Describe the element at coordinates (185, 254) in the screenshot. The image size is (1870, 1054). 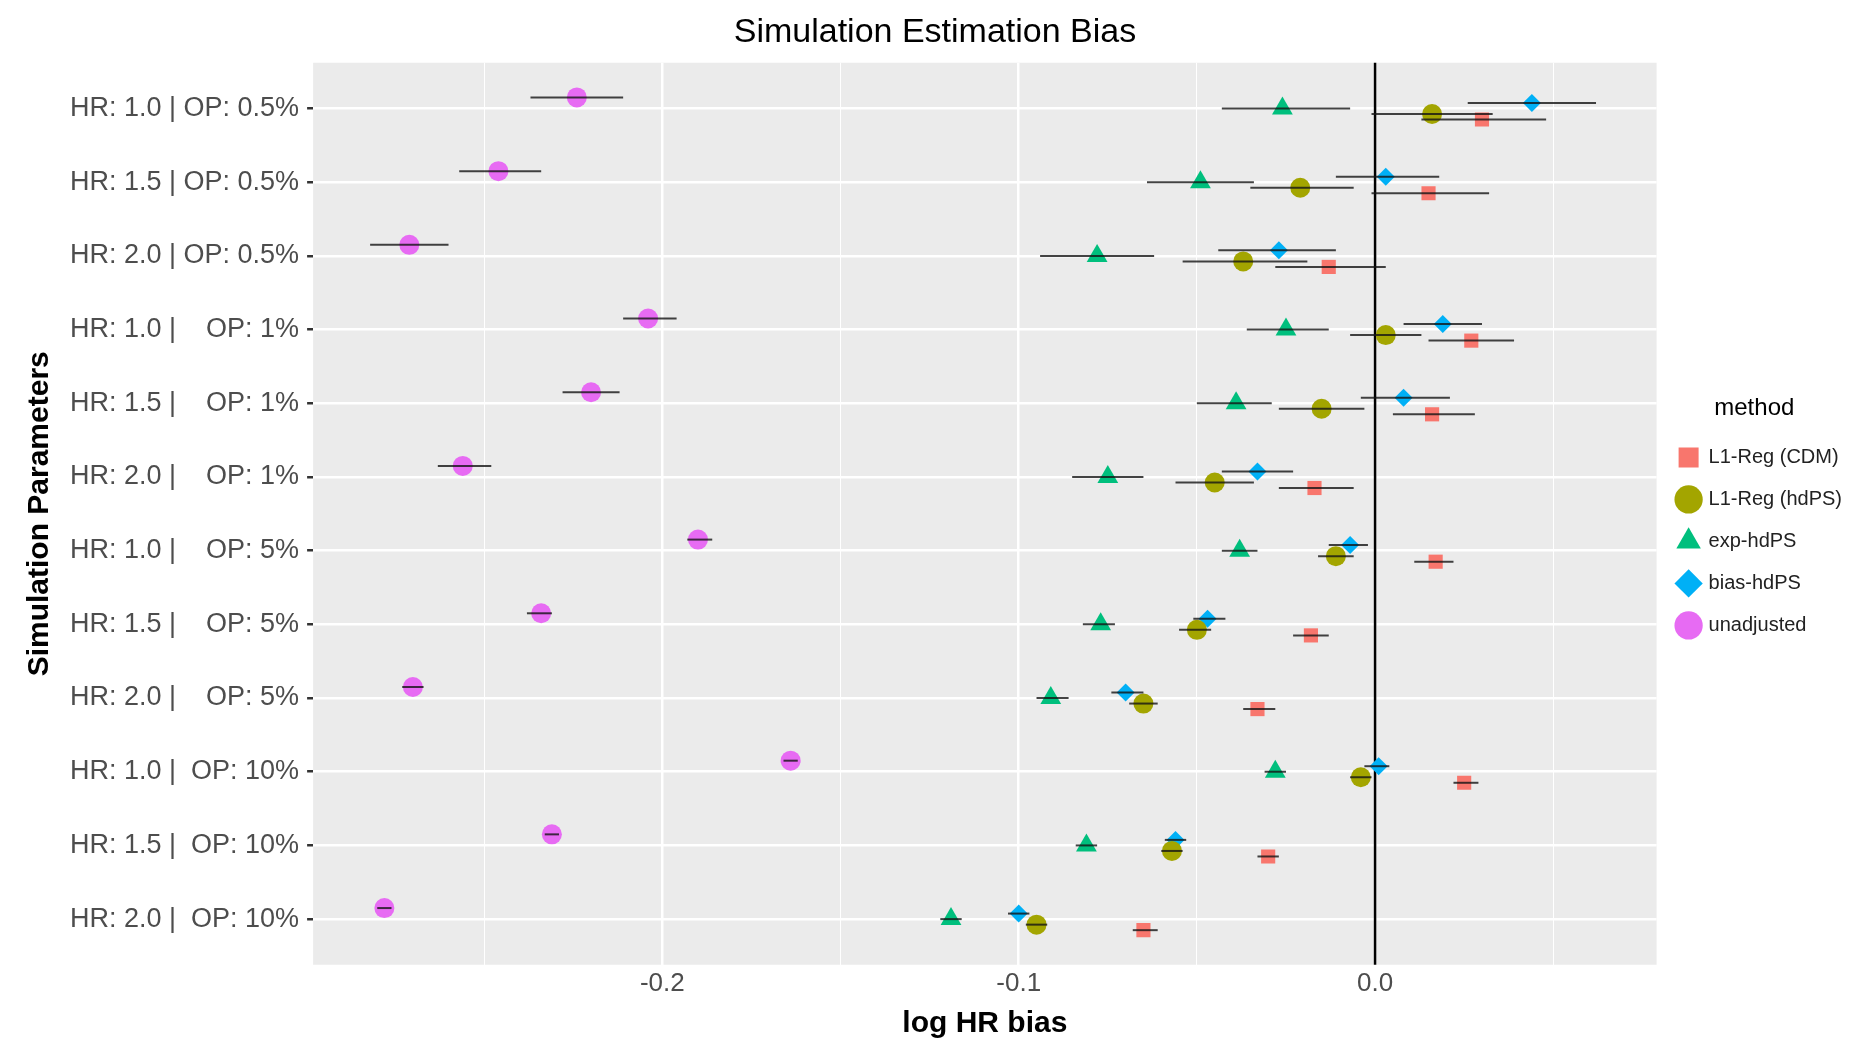
I see `y-tick-label: HR: 2.0 | OP: 0.5%` at that location.